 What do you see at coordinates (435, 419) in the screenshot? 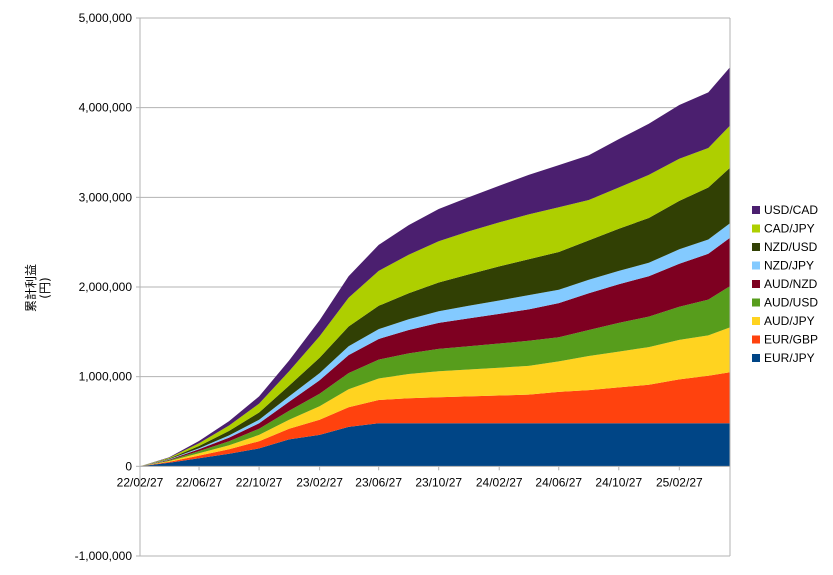
I see `area-eur-gbp` at bounding box center [435, 419].